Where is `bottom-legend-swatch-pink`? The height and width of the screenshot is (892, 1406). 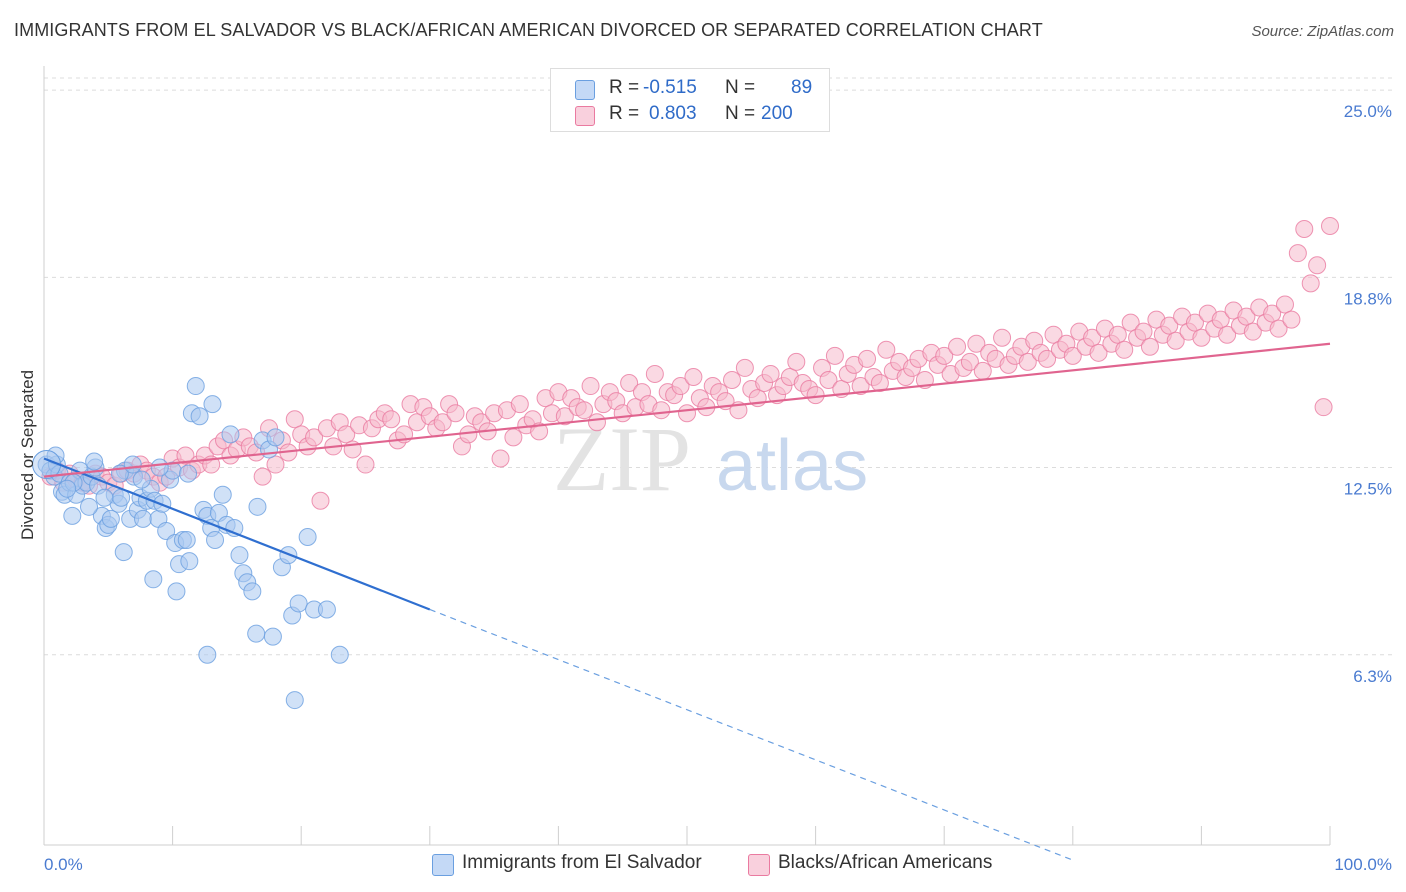 bottom-legend-swatch-pink is located at coordinates (759, 865).